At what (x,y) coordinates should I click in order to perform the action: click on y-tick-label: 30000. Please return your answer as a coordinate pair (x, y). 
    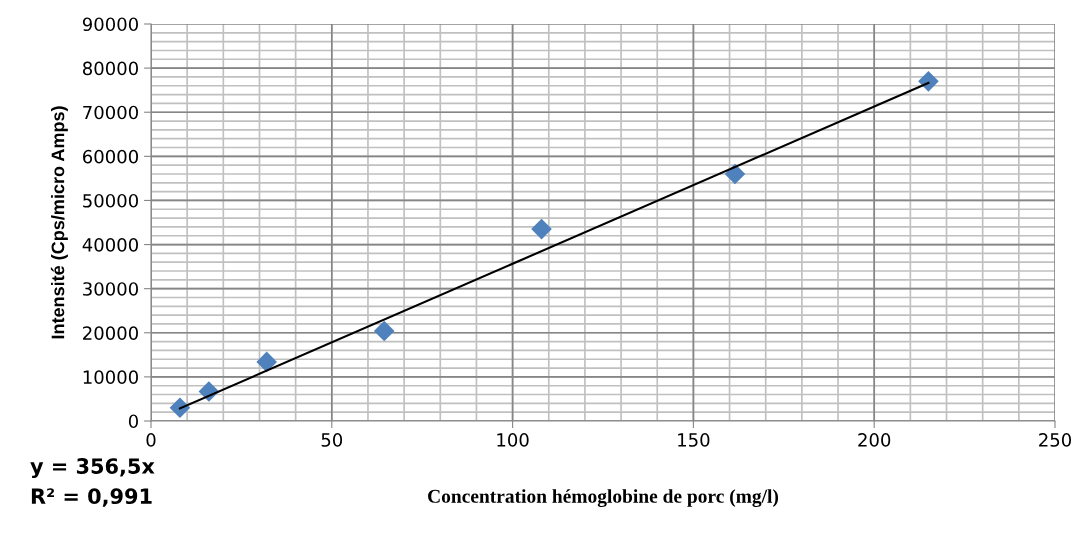
    Looking at the image, I should click on (110, 289).